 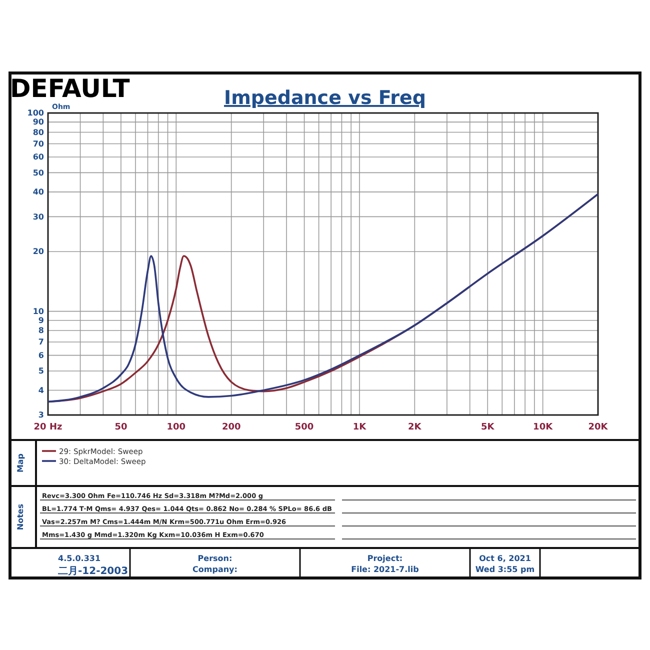 What do you see at coordinates (20, 463) in the screenshot?
I see `text: Map` at bounding box center [20, 463].